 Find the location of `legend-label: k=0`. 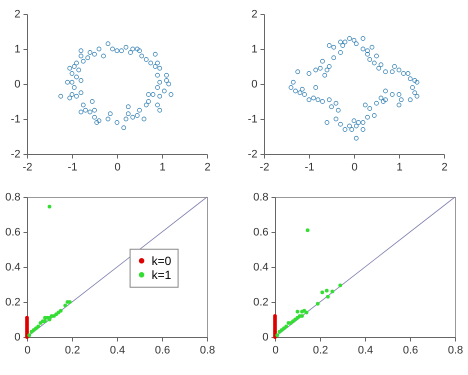

legend-label: k=0 is located at coordinates (162, 261).